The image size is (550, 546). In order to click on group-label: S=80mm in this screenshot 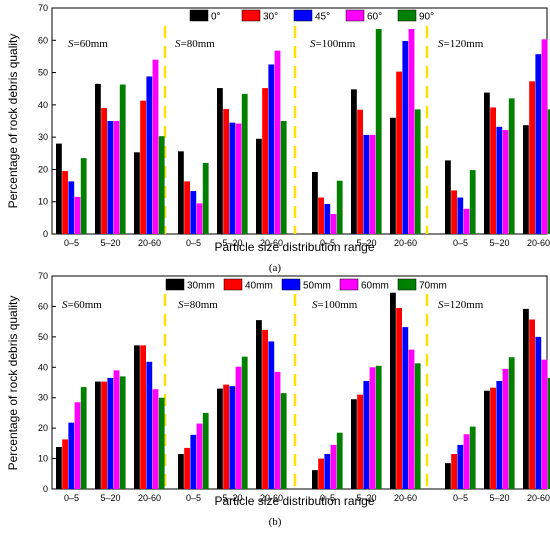, I will do `click(195, 44)`.